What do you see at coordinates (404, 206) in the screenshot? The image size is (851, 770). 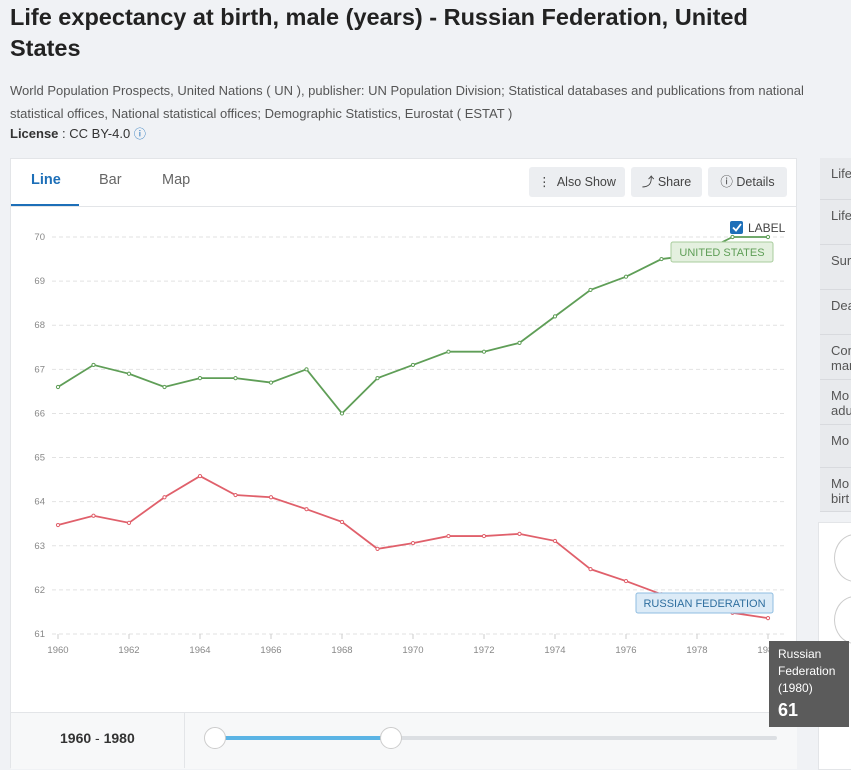 I see `tab-divider` at bounding box center [404, 206].